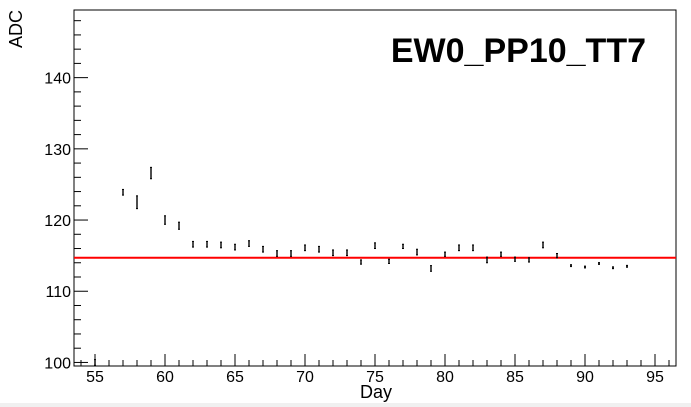  What do you see at coordinates (655, 377) in the screenshot?
I see `x-tick-label: 95` at bounding box center [655, 377].